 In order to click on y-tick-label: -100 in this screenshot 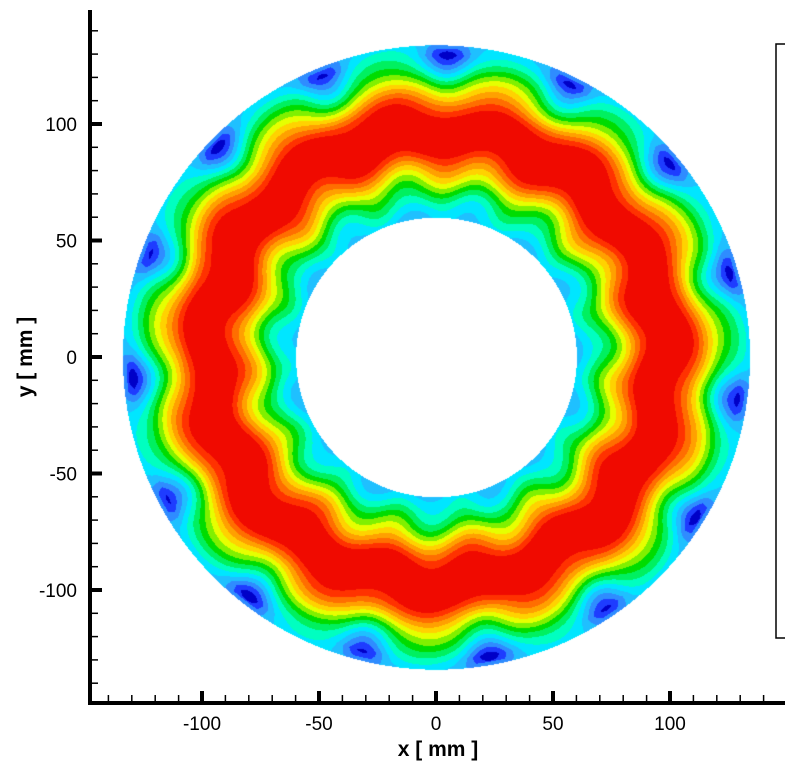, I will do `click(58, 591)`.